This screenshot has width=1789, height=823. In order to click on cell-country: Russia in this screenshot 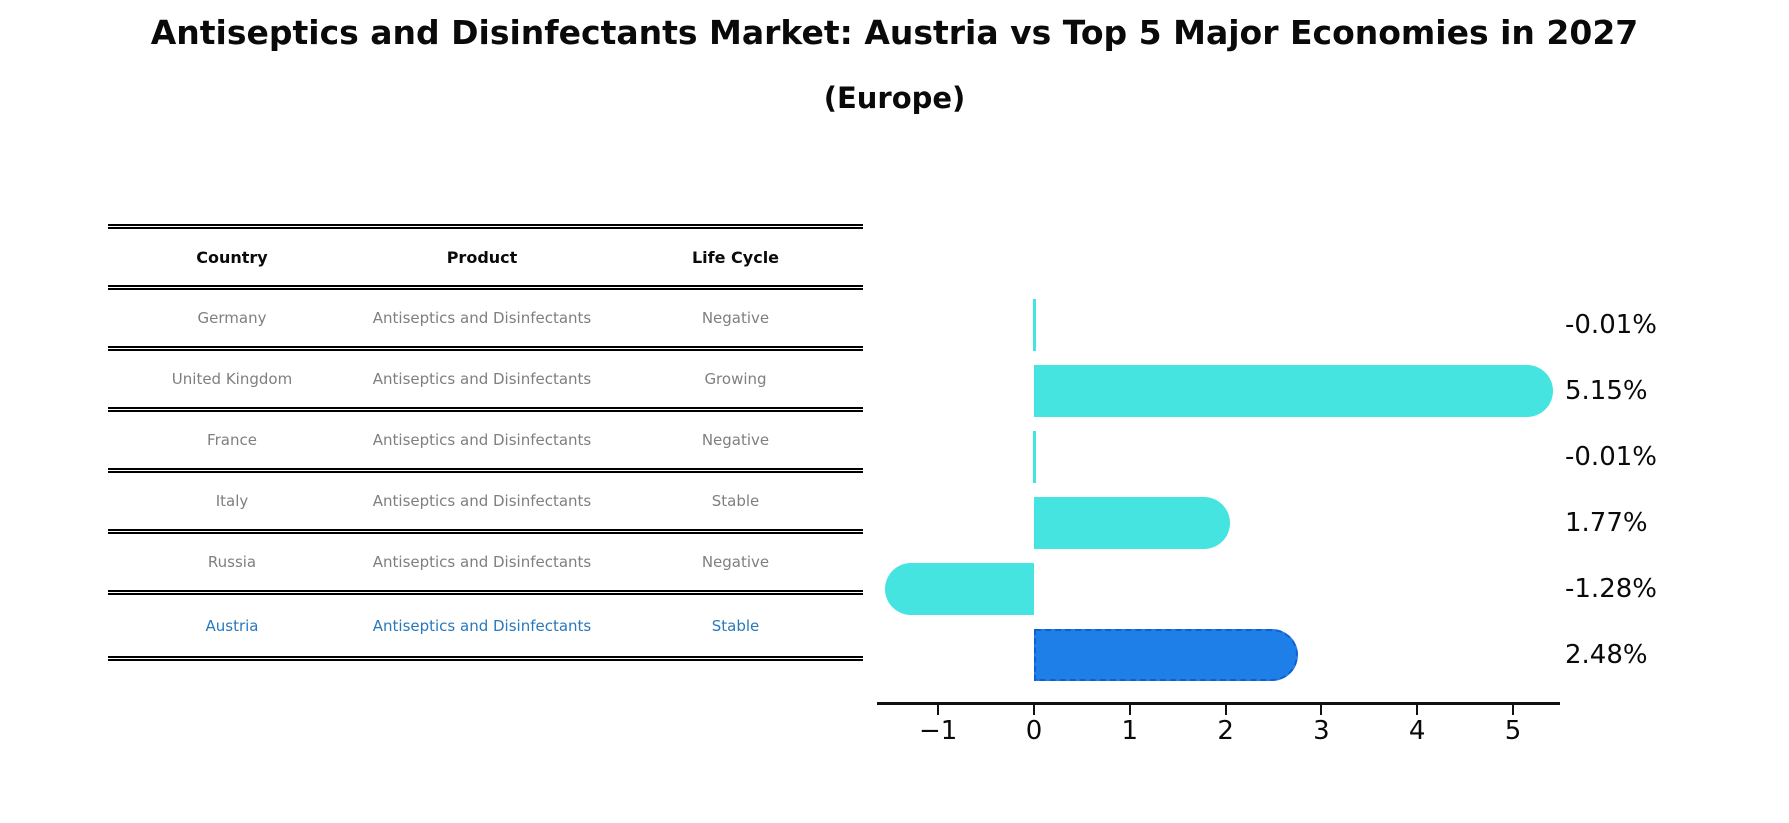, I will do `click(232, 562)`.